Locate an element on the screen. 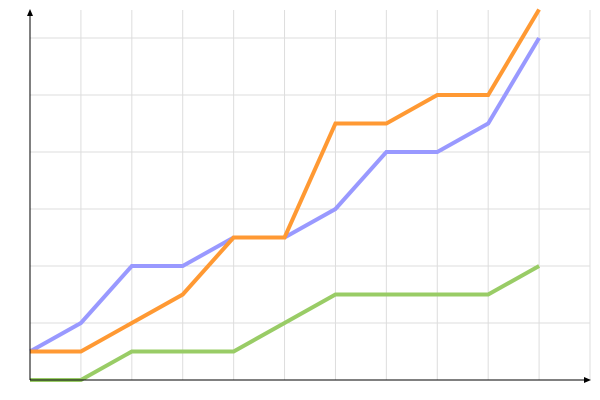  y-axis-arrow-icon is located at coordinates (30, 12).